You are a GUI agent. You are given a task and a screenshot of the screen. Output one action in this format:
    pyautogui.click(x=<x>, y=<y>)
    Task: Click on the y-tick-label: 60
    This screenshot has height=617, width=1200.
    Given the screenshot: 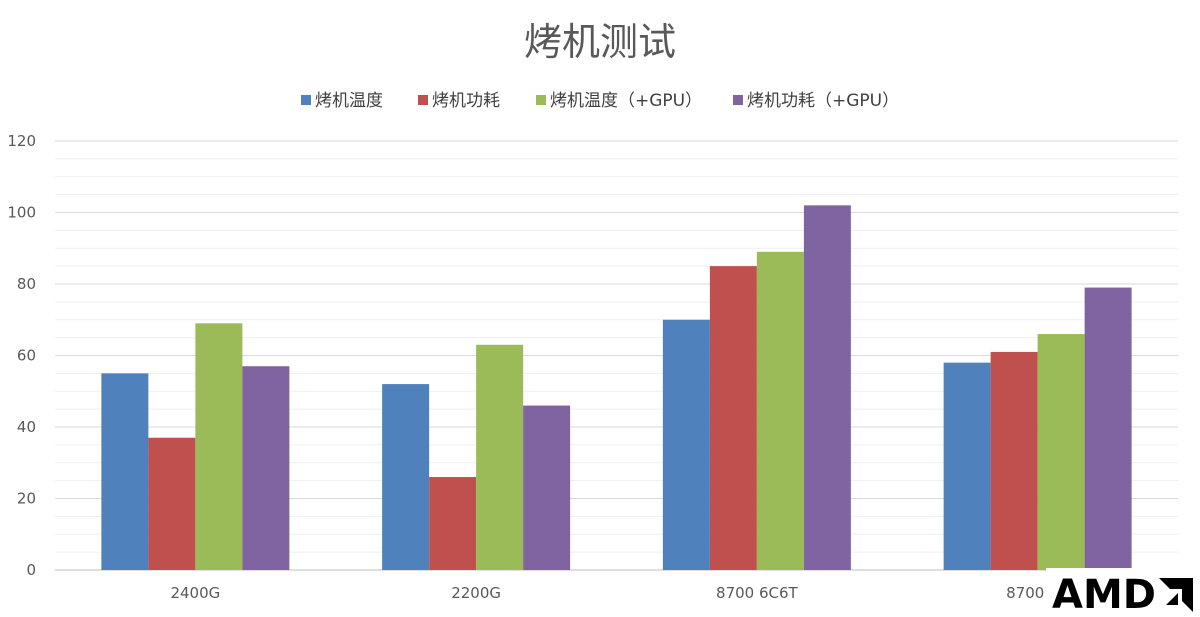 What is the action you would take?
    pyautogui.click(x=26, y=356)
    